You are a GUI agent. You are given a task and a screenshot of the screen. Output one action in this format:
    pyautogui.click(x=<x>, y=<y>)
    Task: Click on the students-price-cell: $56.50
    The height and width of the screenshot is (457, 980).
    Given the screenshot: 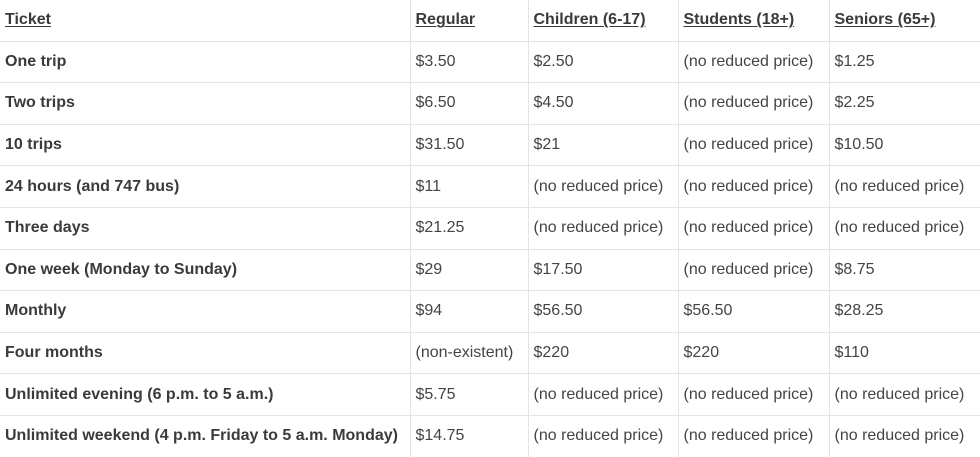 What is the action you would take?
    pyautogui.click(x=753, y=311)
    